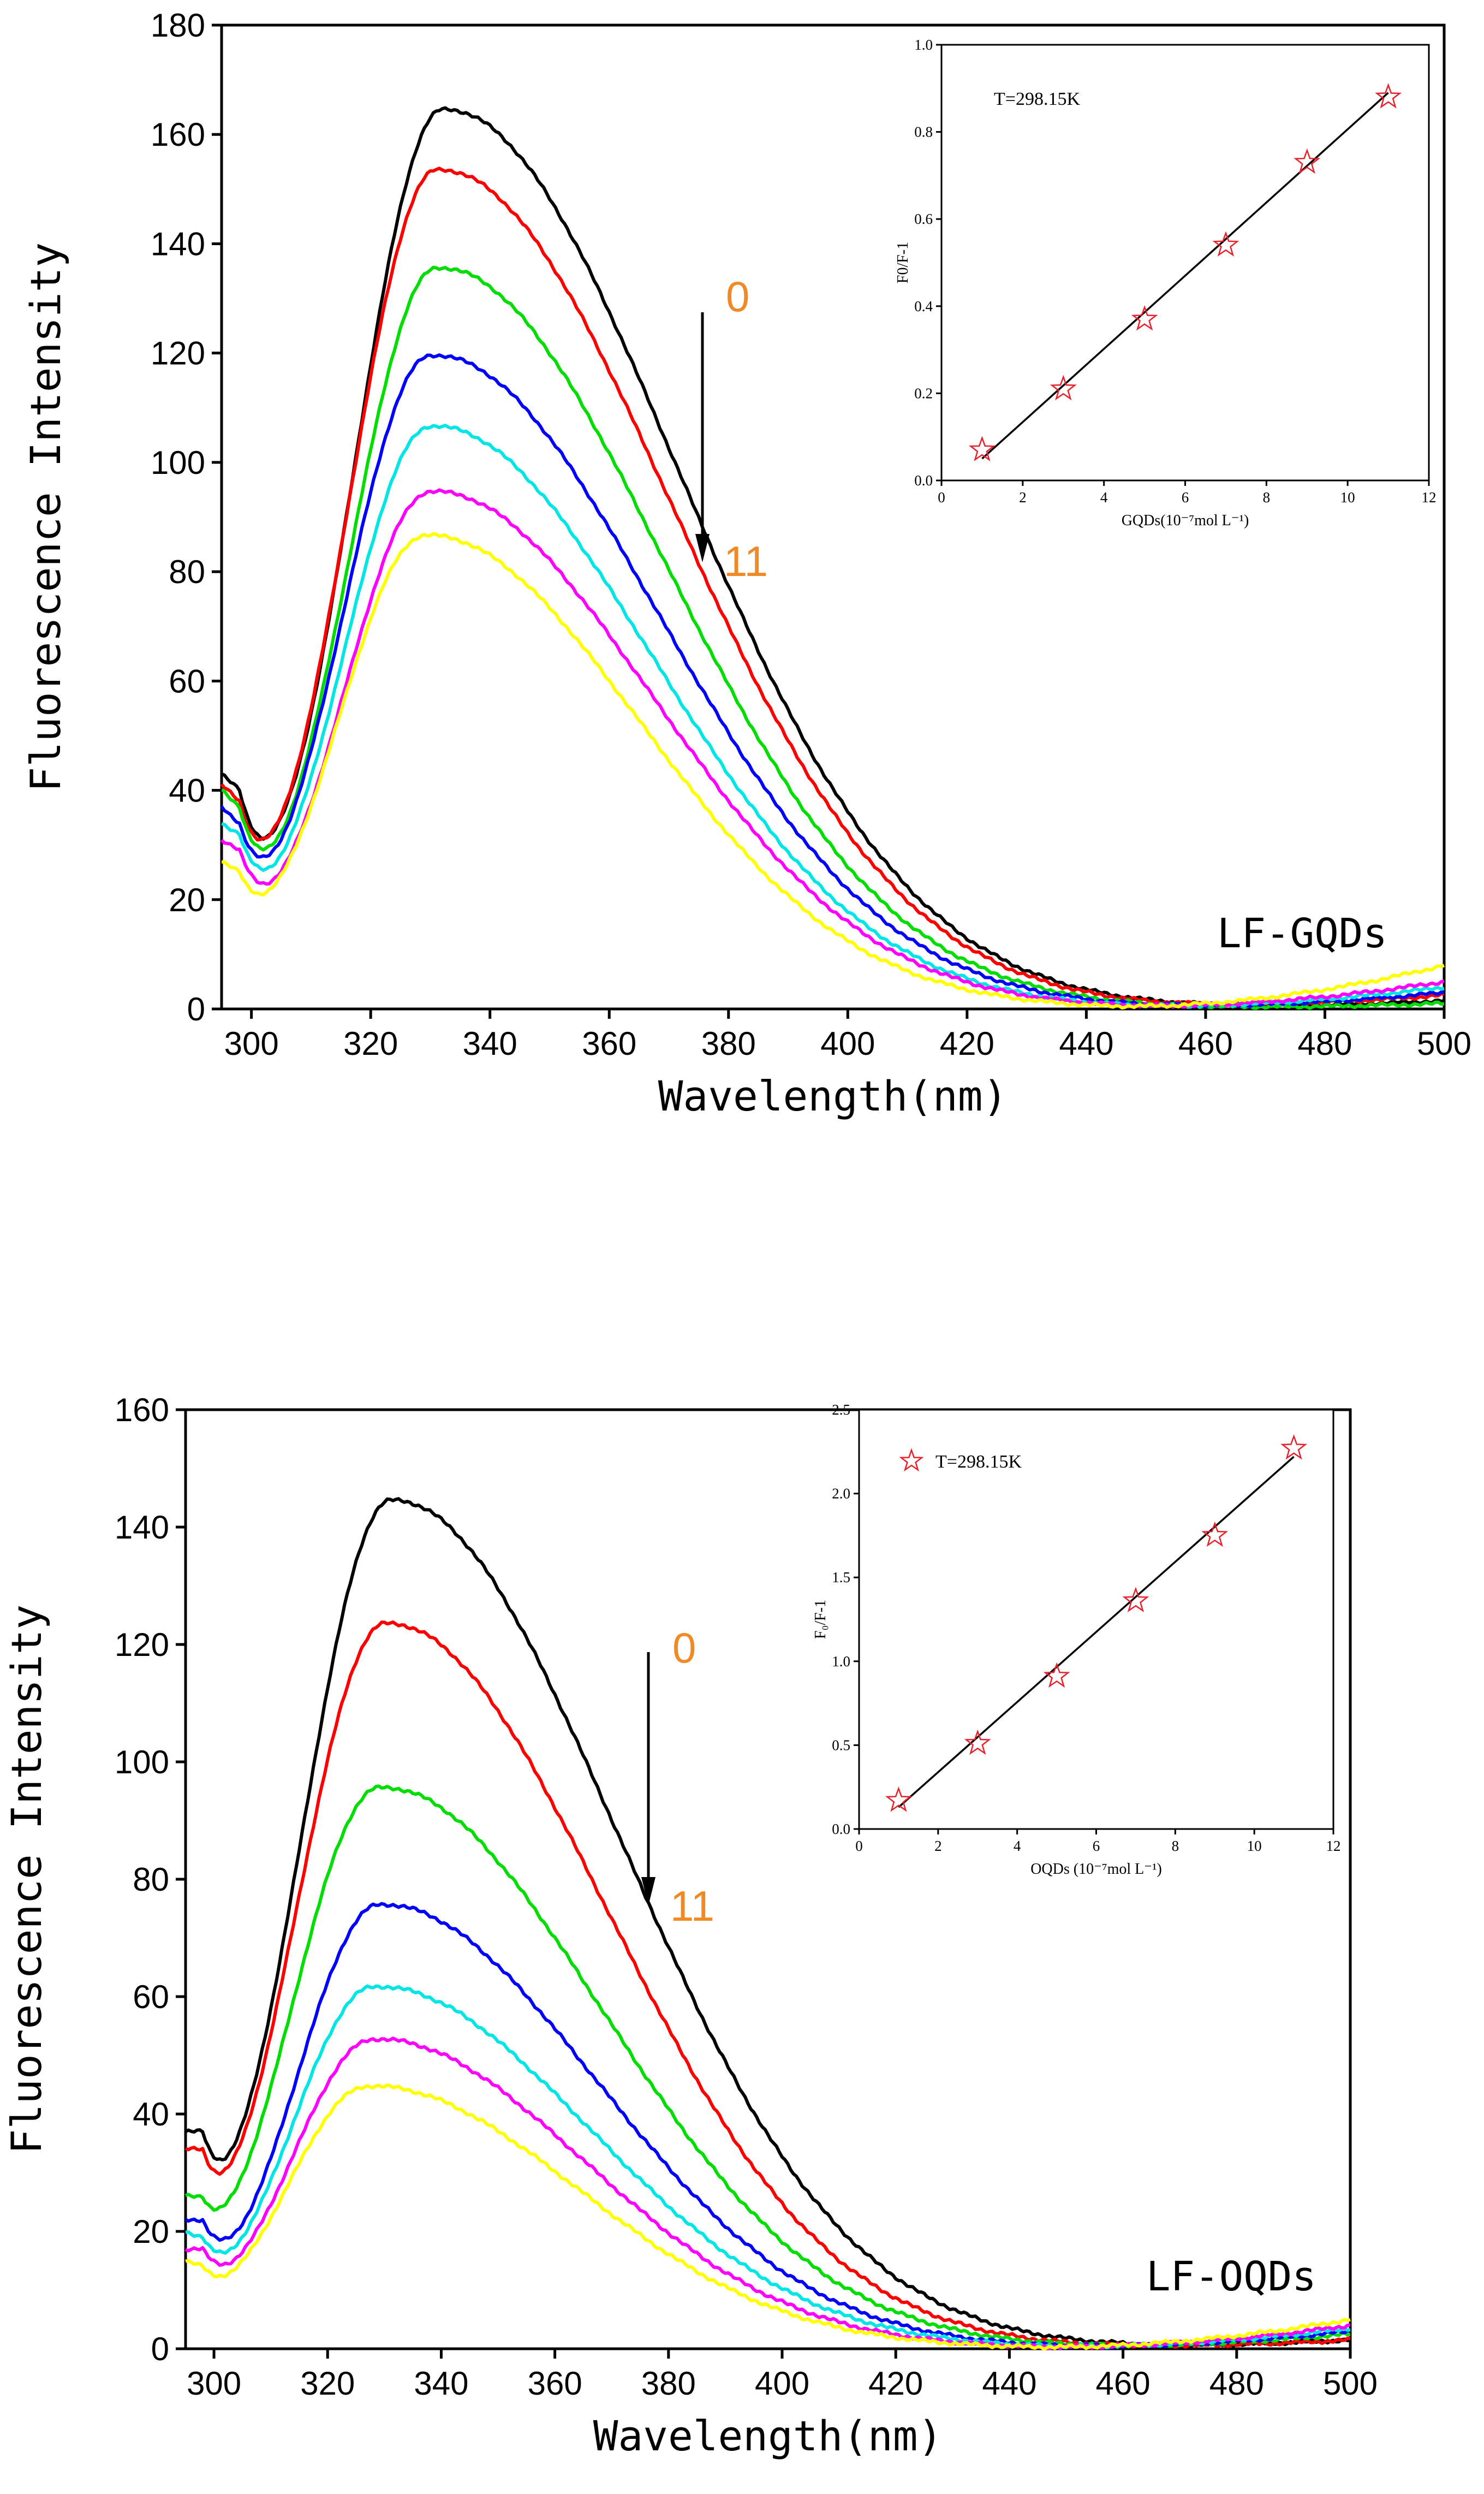  I want to click on inset-legend-marker, so click(911, 1460).